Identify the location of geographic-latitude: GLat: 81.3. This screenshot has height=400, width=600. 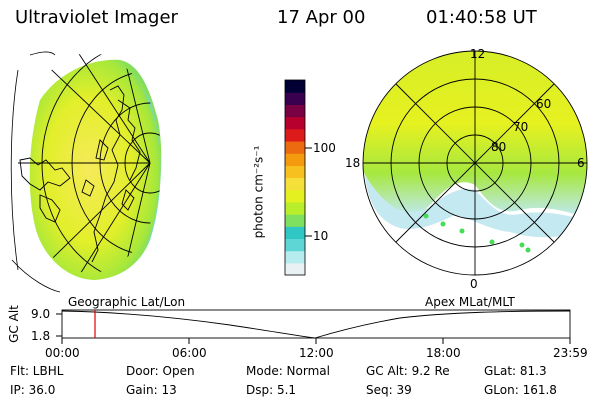
(515, 371).